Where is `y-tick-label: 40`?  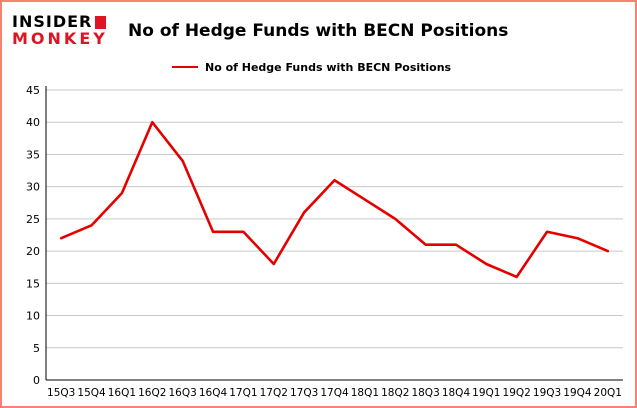 y-tick-label: 40 is located at coordinates (33, 122).